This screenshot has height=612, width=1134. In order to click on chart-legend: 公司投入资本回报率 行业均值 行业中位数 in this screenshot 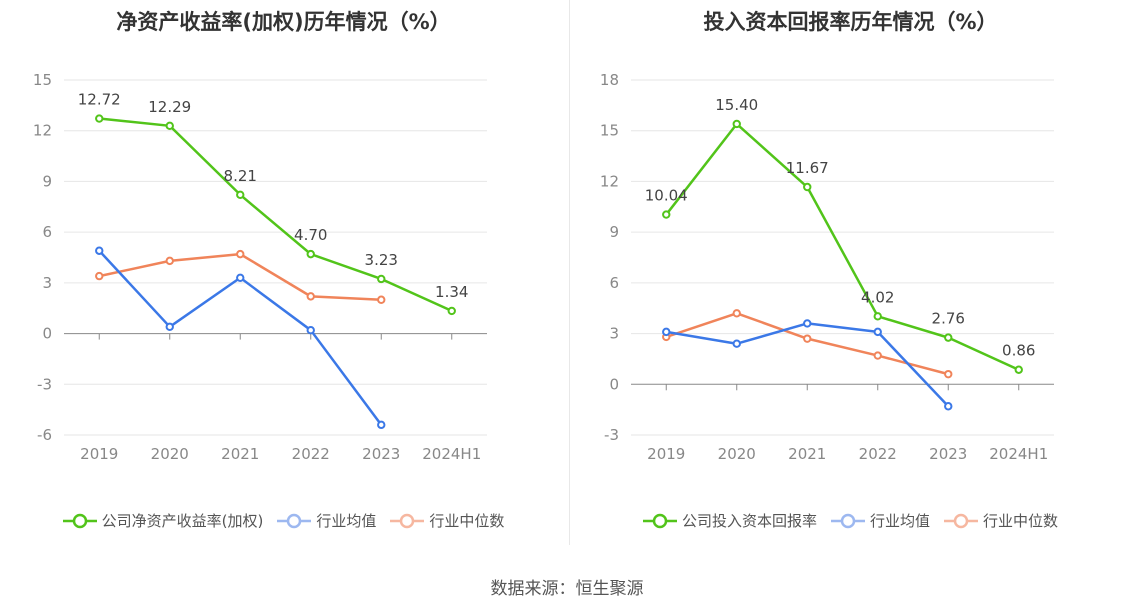, I will do `click(850, 520)`.